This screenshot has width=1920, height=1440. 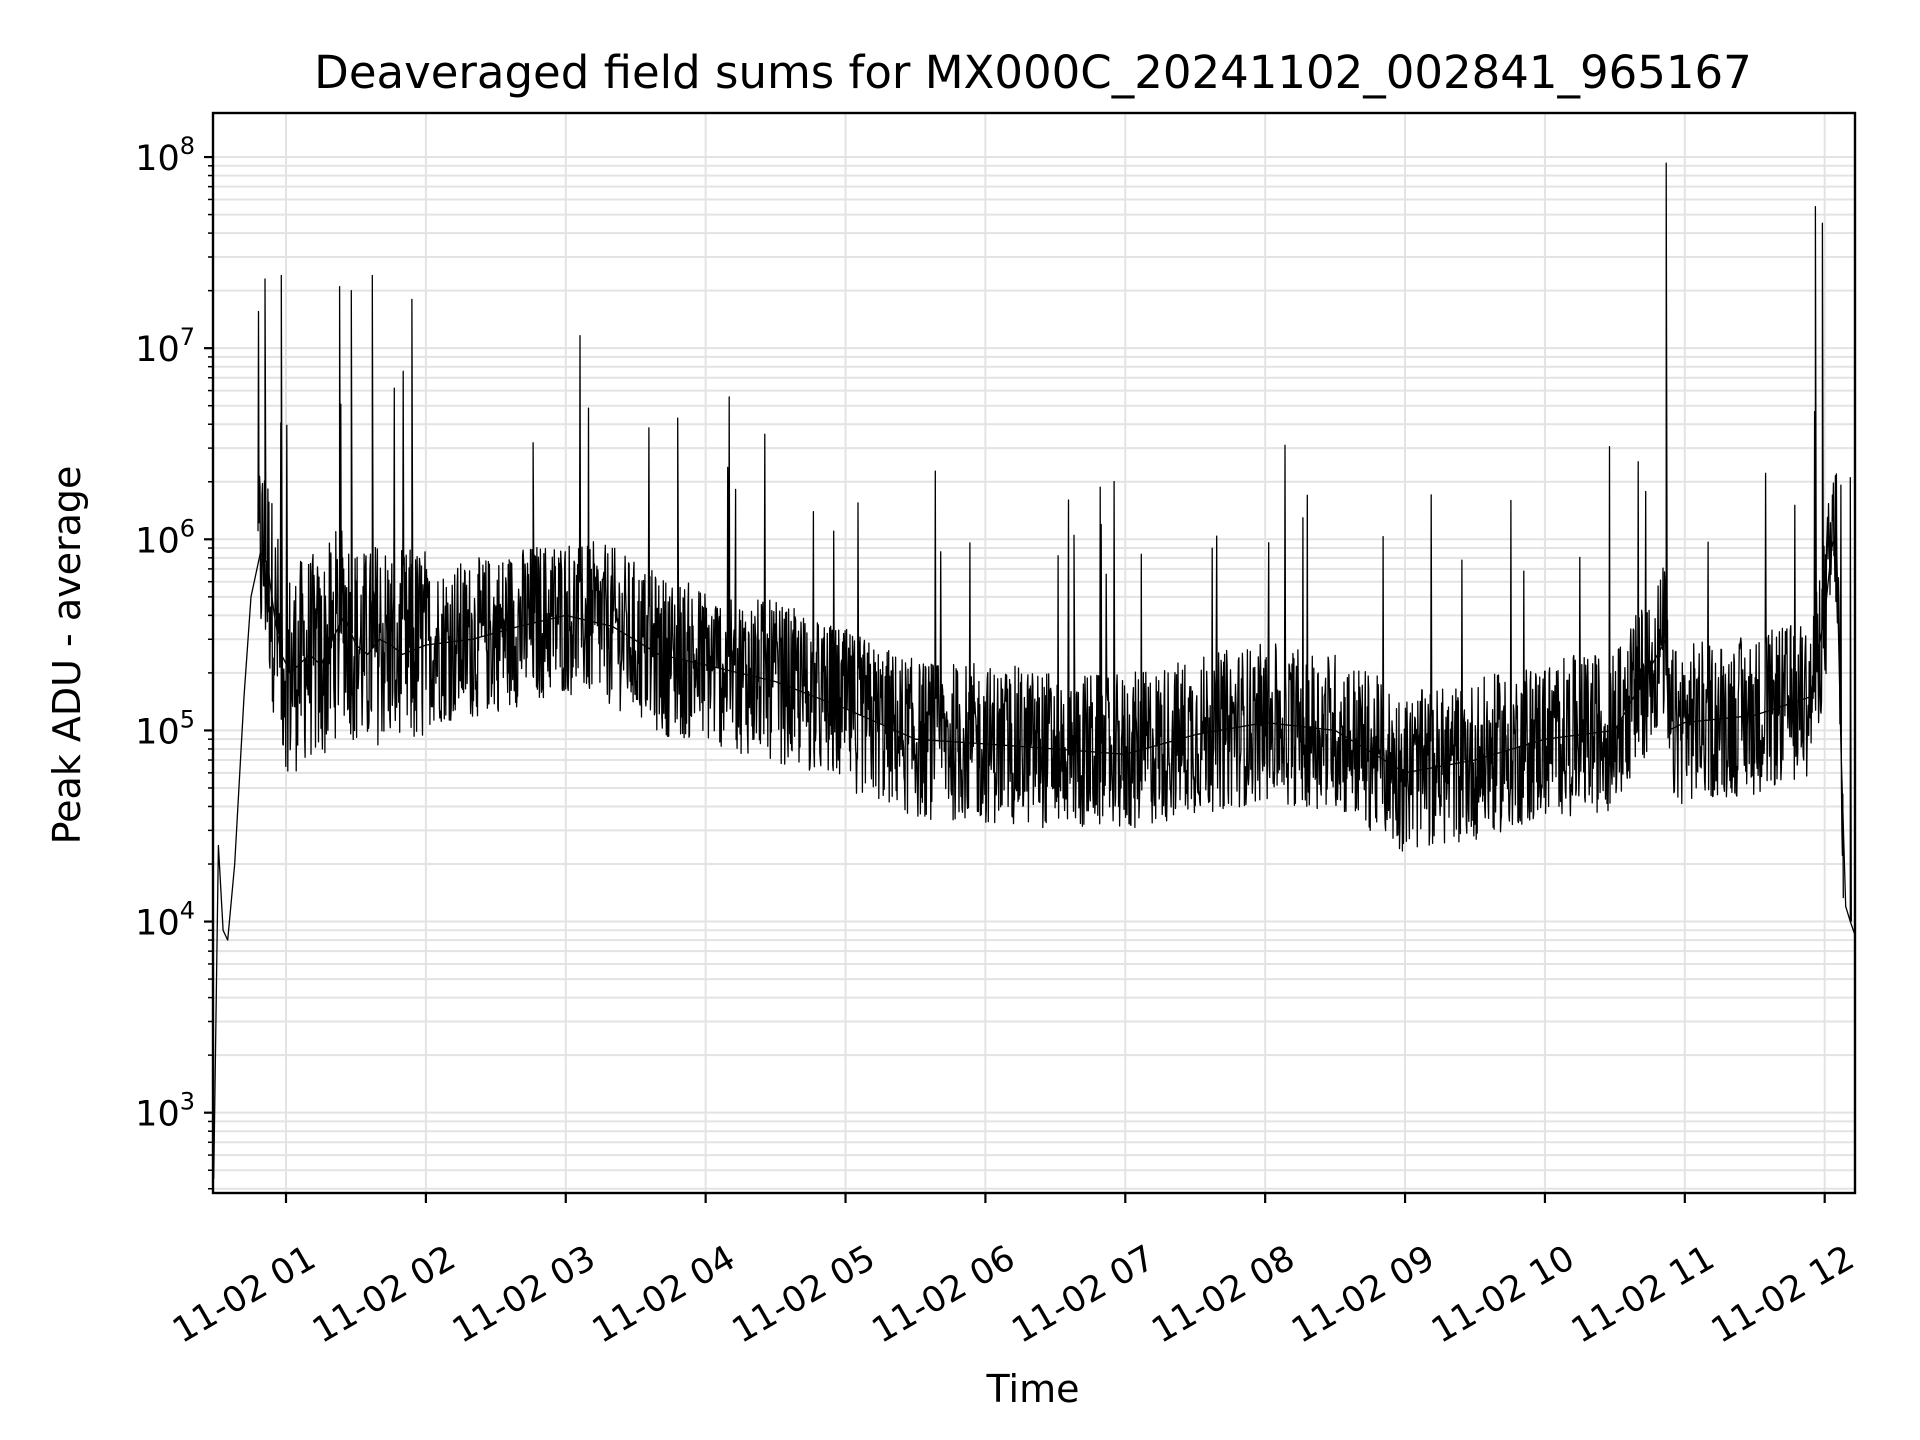 What do you see at coordinates (1033, 1389) in the screenshot?
I see `x-axis-label: Time` at bounding box center [1033, 1389].